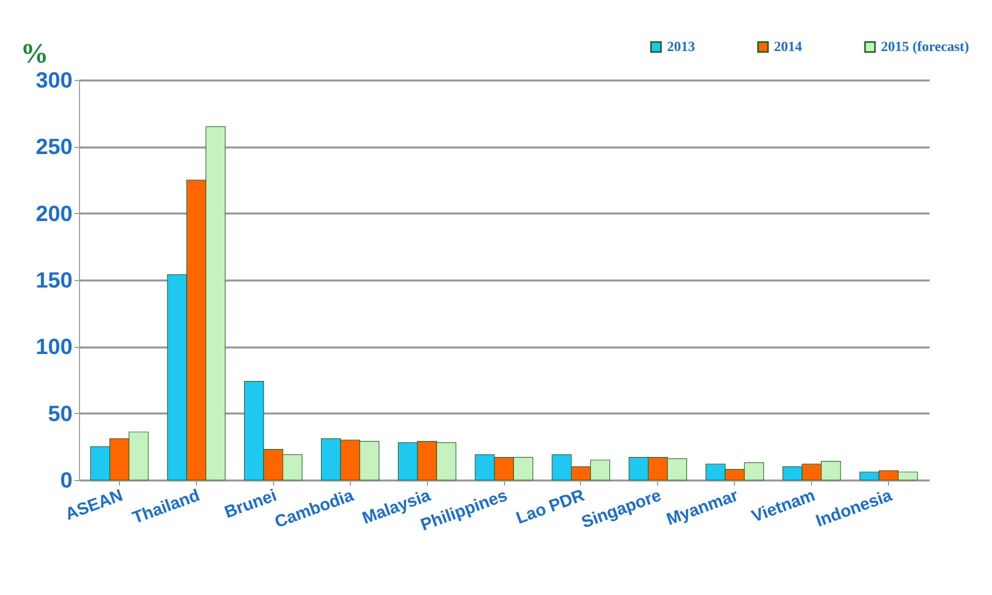 The height and width of the screenshot is (595, 992). Describe the element at coordinates (925, 47) in the screenshot. I see `legend-label: 2015 (forecast)` at that location.